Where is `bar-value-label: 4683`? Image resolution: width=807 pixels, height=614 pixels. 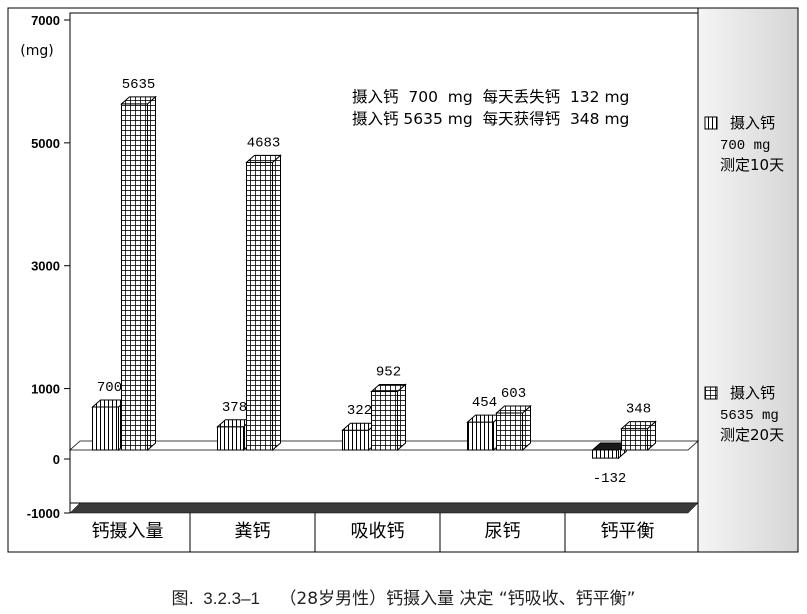 bar-value-label: 4683 is located at coordinates (264, 143).